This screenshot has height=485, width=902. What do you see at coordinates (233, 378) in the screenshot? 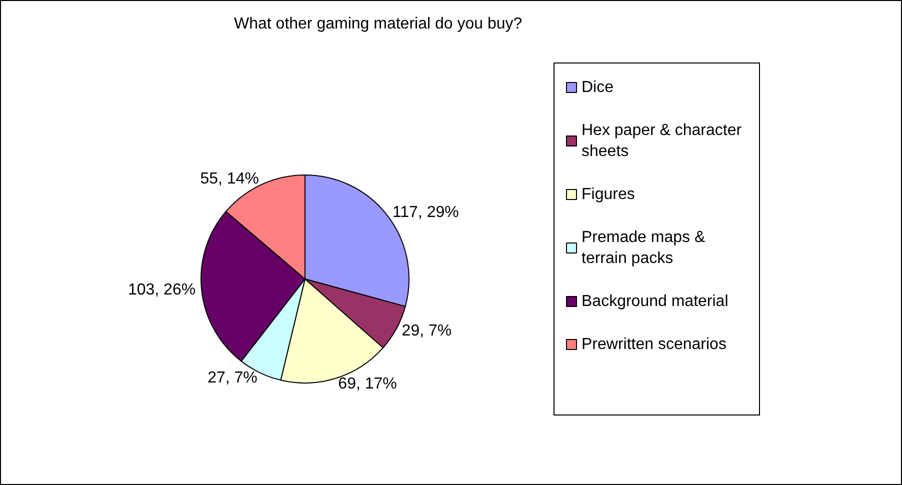
I see `data-label: 27, 7%` at bounding box center [233, 378].